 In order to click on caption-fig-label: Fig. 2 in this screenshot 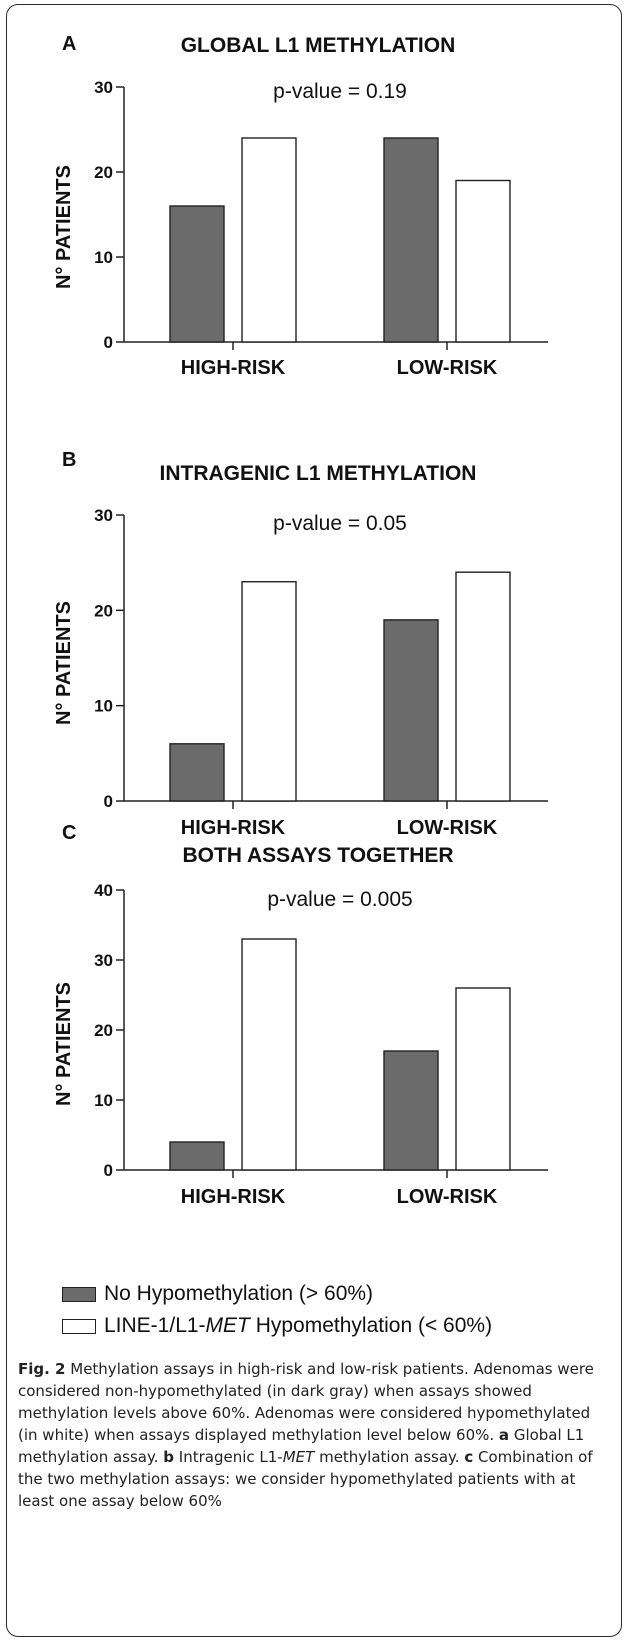, I will do `click(42, 1369)`.